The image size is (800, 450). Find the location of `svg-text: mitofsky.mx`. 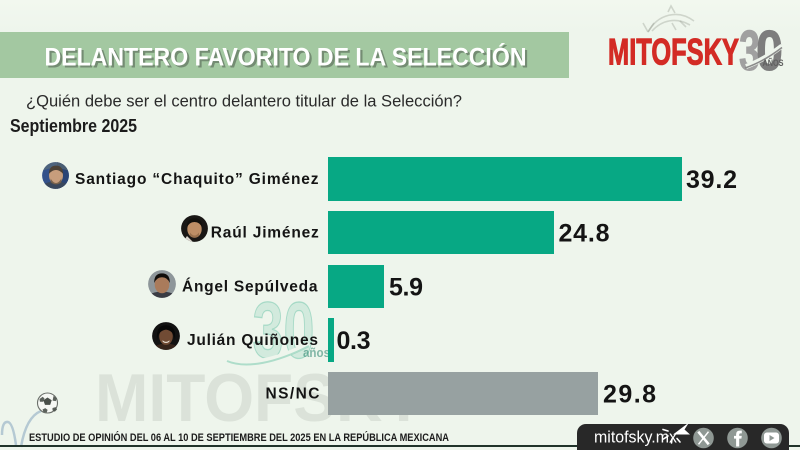

svg-text: mitofsky.mx is located at coordinates (636, 438).